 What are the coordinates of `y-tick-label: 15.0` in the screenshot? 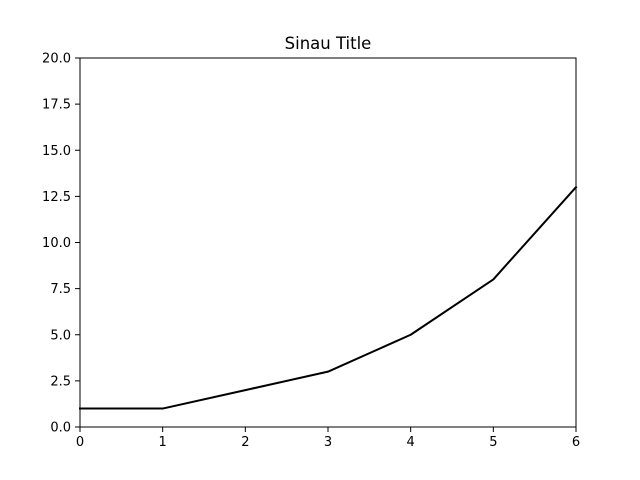 It's located at (56, 151).